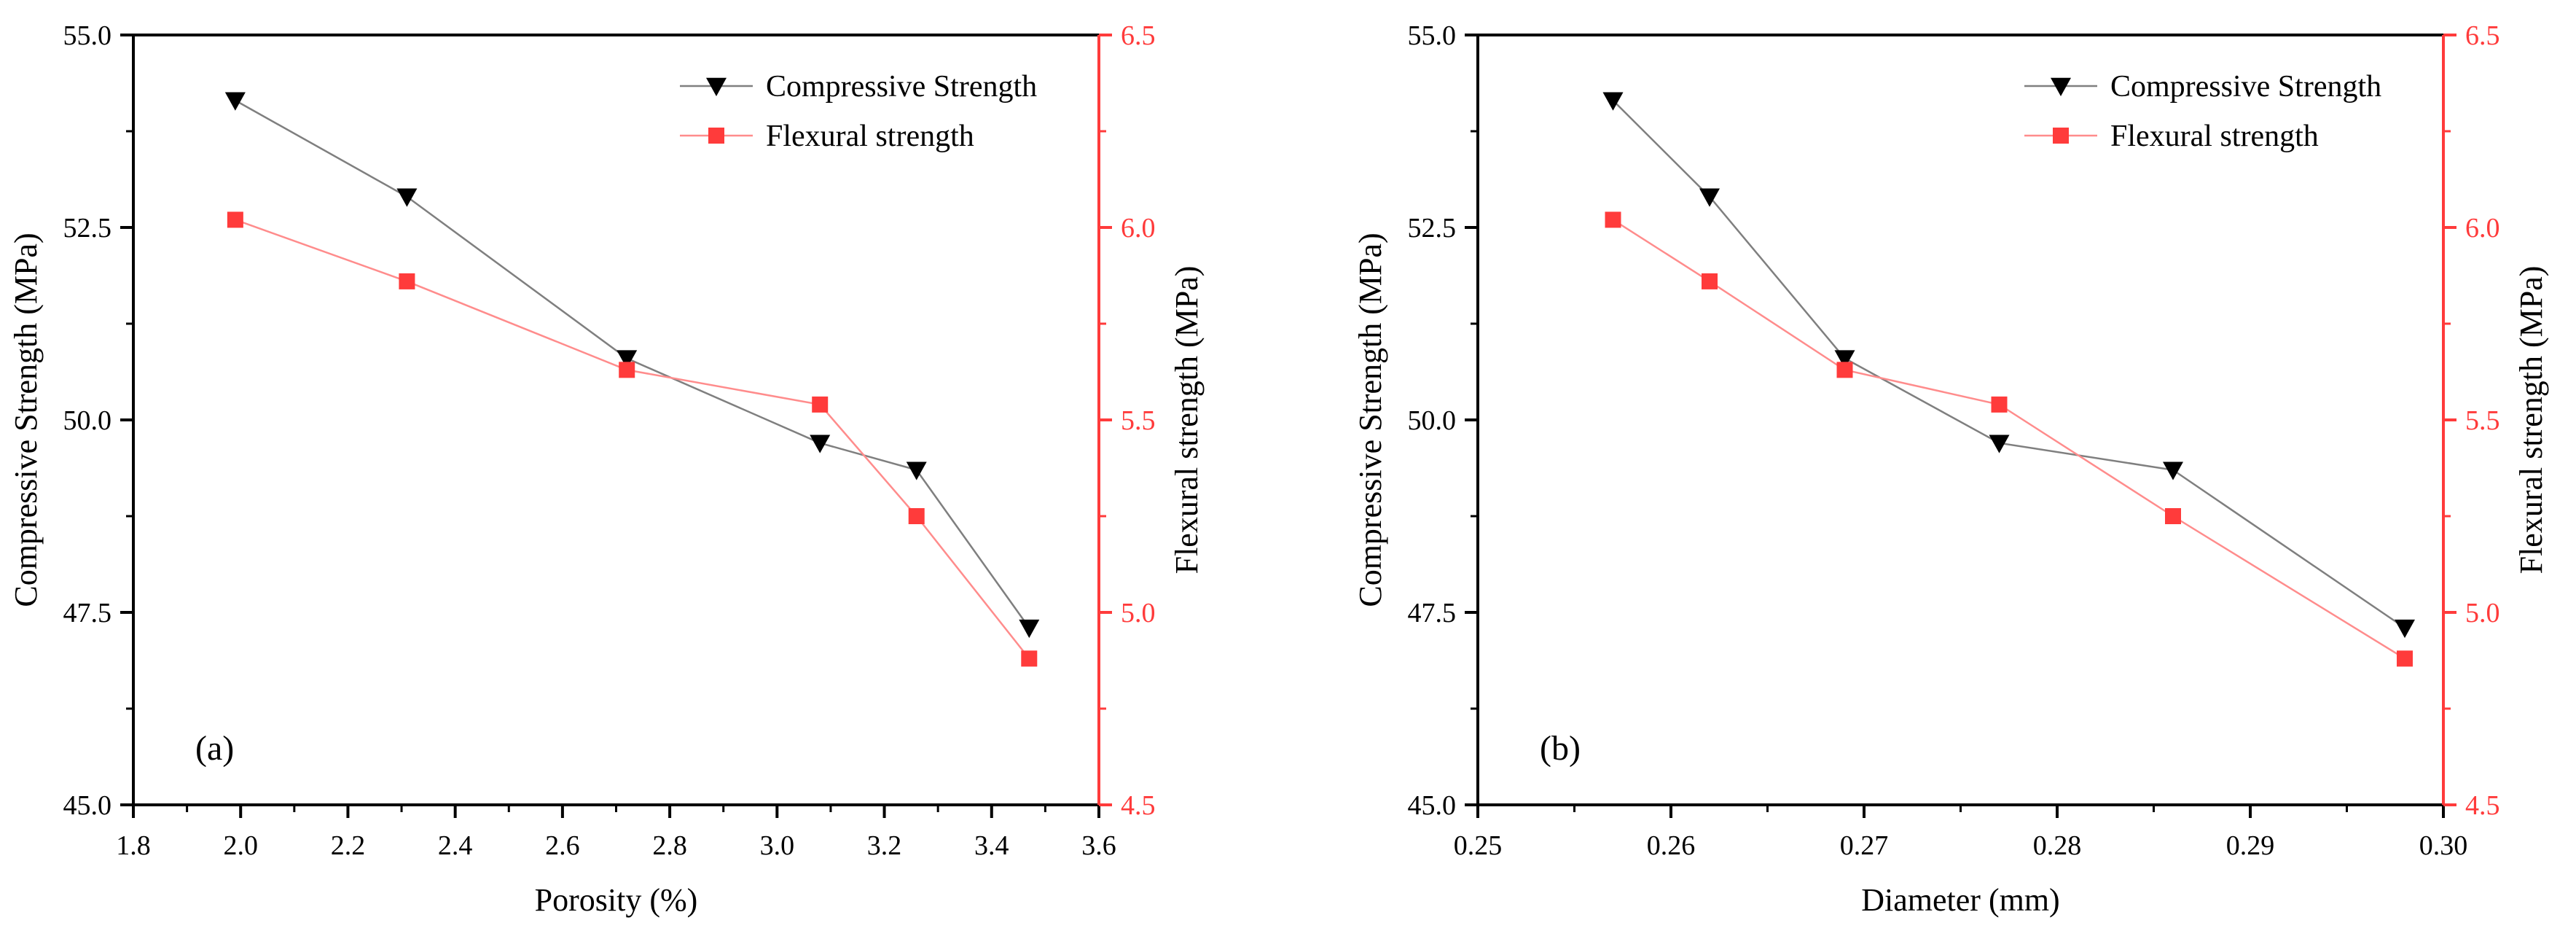  I want to click on x-tick-label: 0.28, so click(2057, 845).